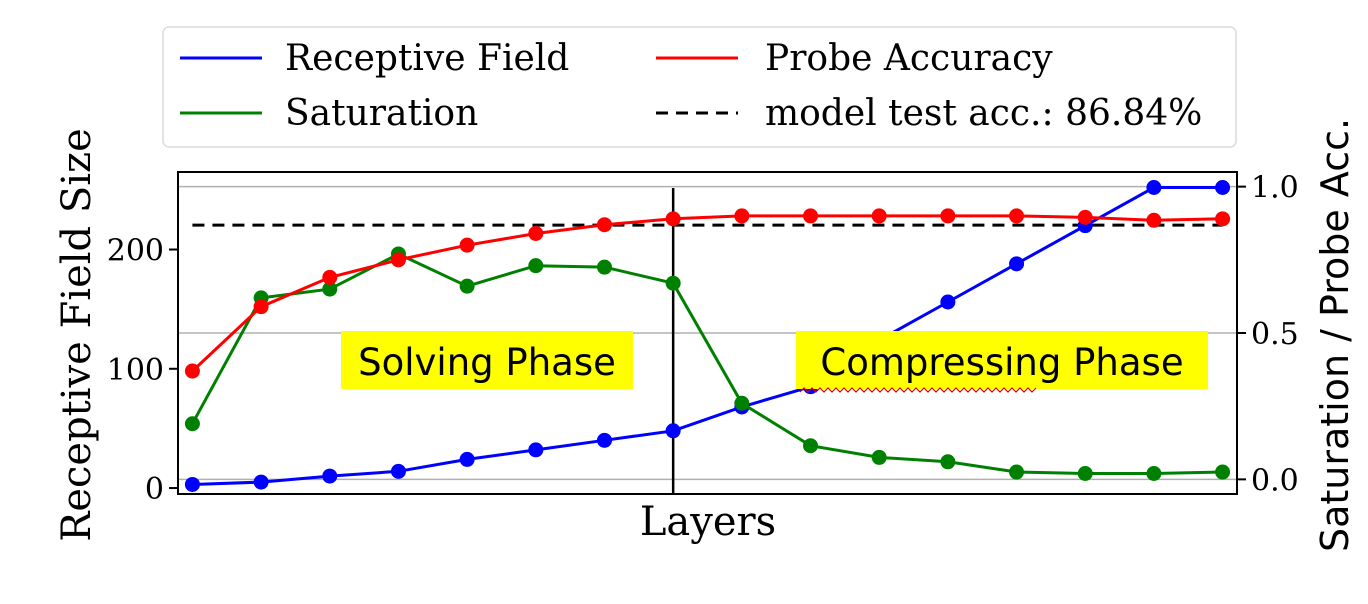 This screenshot has width=1368, height=604. Describe the element at coordinates (381, 113) in the screenshot. I see `legend-label-saturation: Saturation` at that location.